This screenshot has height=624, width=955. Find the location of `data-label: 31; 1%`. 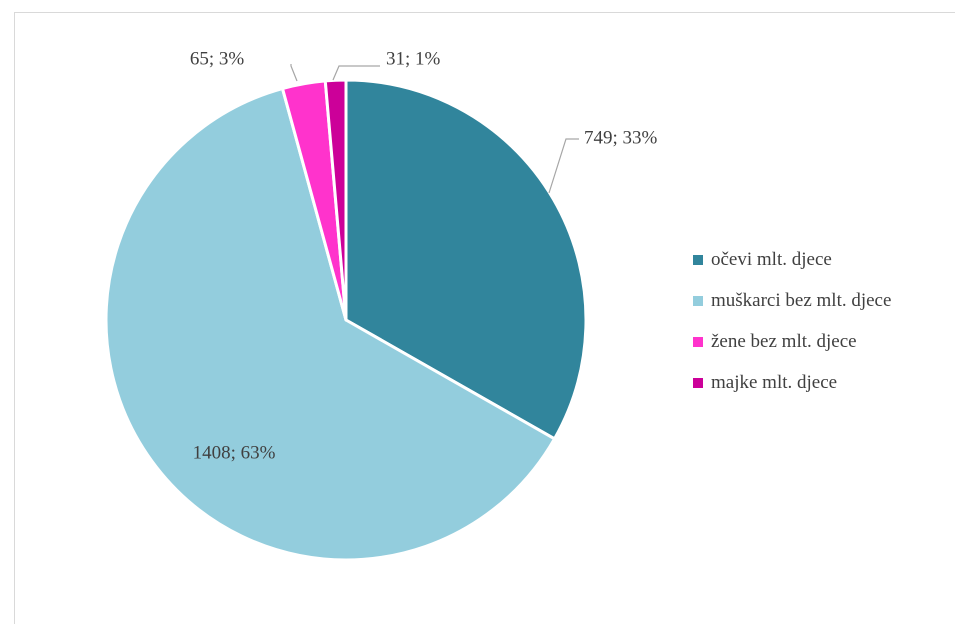

data-label: 31; 1% is located at coordinates (413, 58).